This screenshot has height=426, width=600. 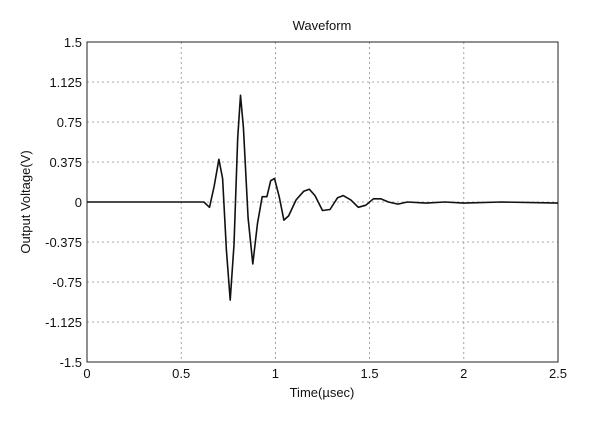 What do you see at coordinates (275, 373) in the screenshot?
I see `x-tick-label: 1` at bounding box center [275, 373].